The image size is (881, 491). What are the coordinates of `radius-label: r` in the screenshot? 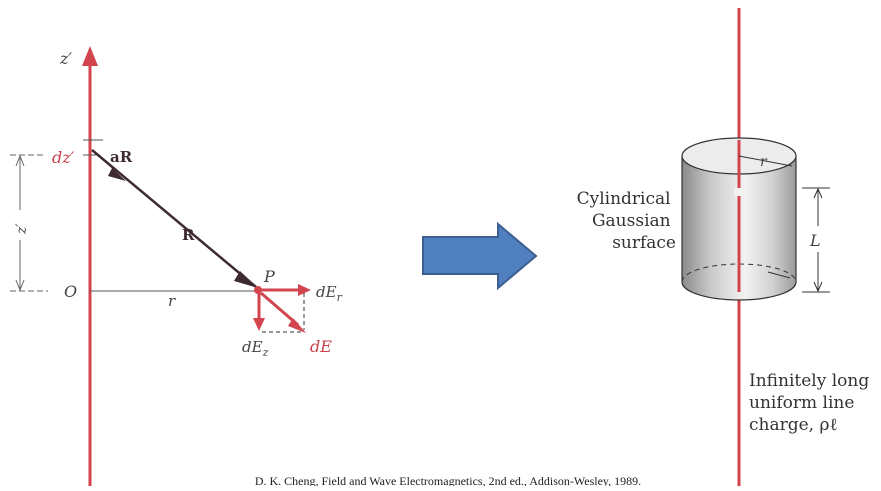 It's located at (764, 162).